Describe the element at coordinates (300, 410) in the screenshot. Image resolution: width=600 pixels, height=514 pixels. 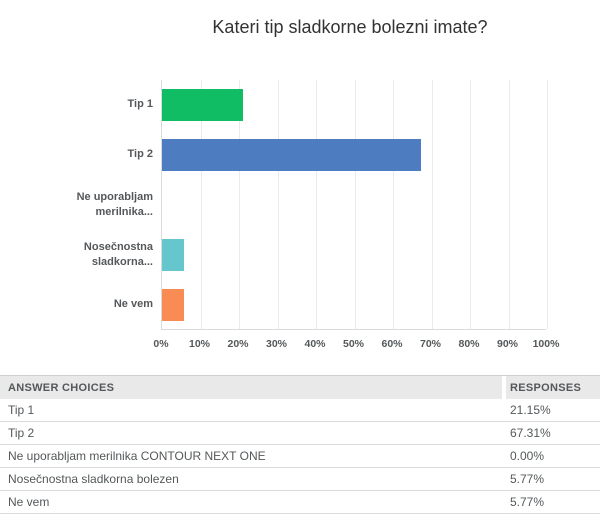
I see `table-row: Tip 1 21.15%` at that location.